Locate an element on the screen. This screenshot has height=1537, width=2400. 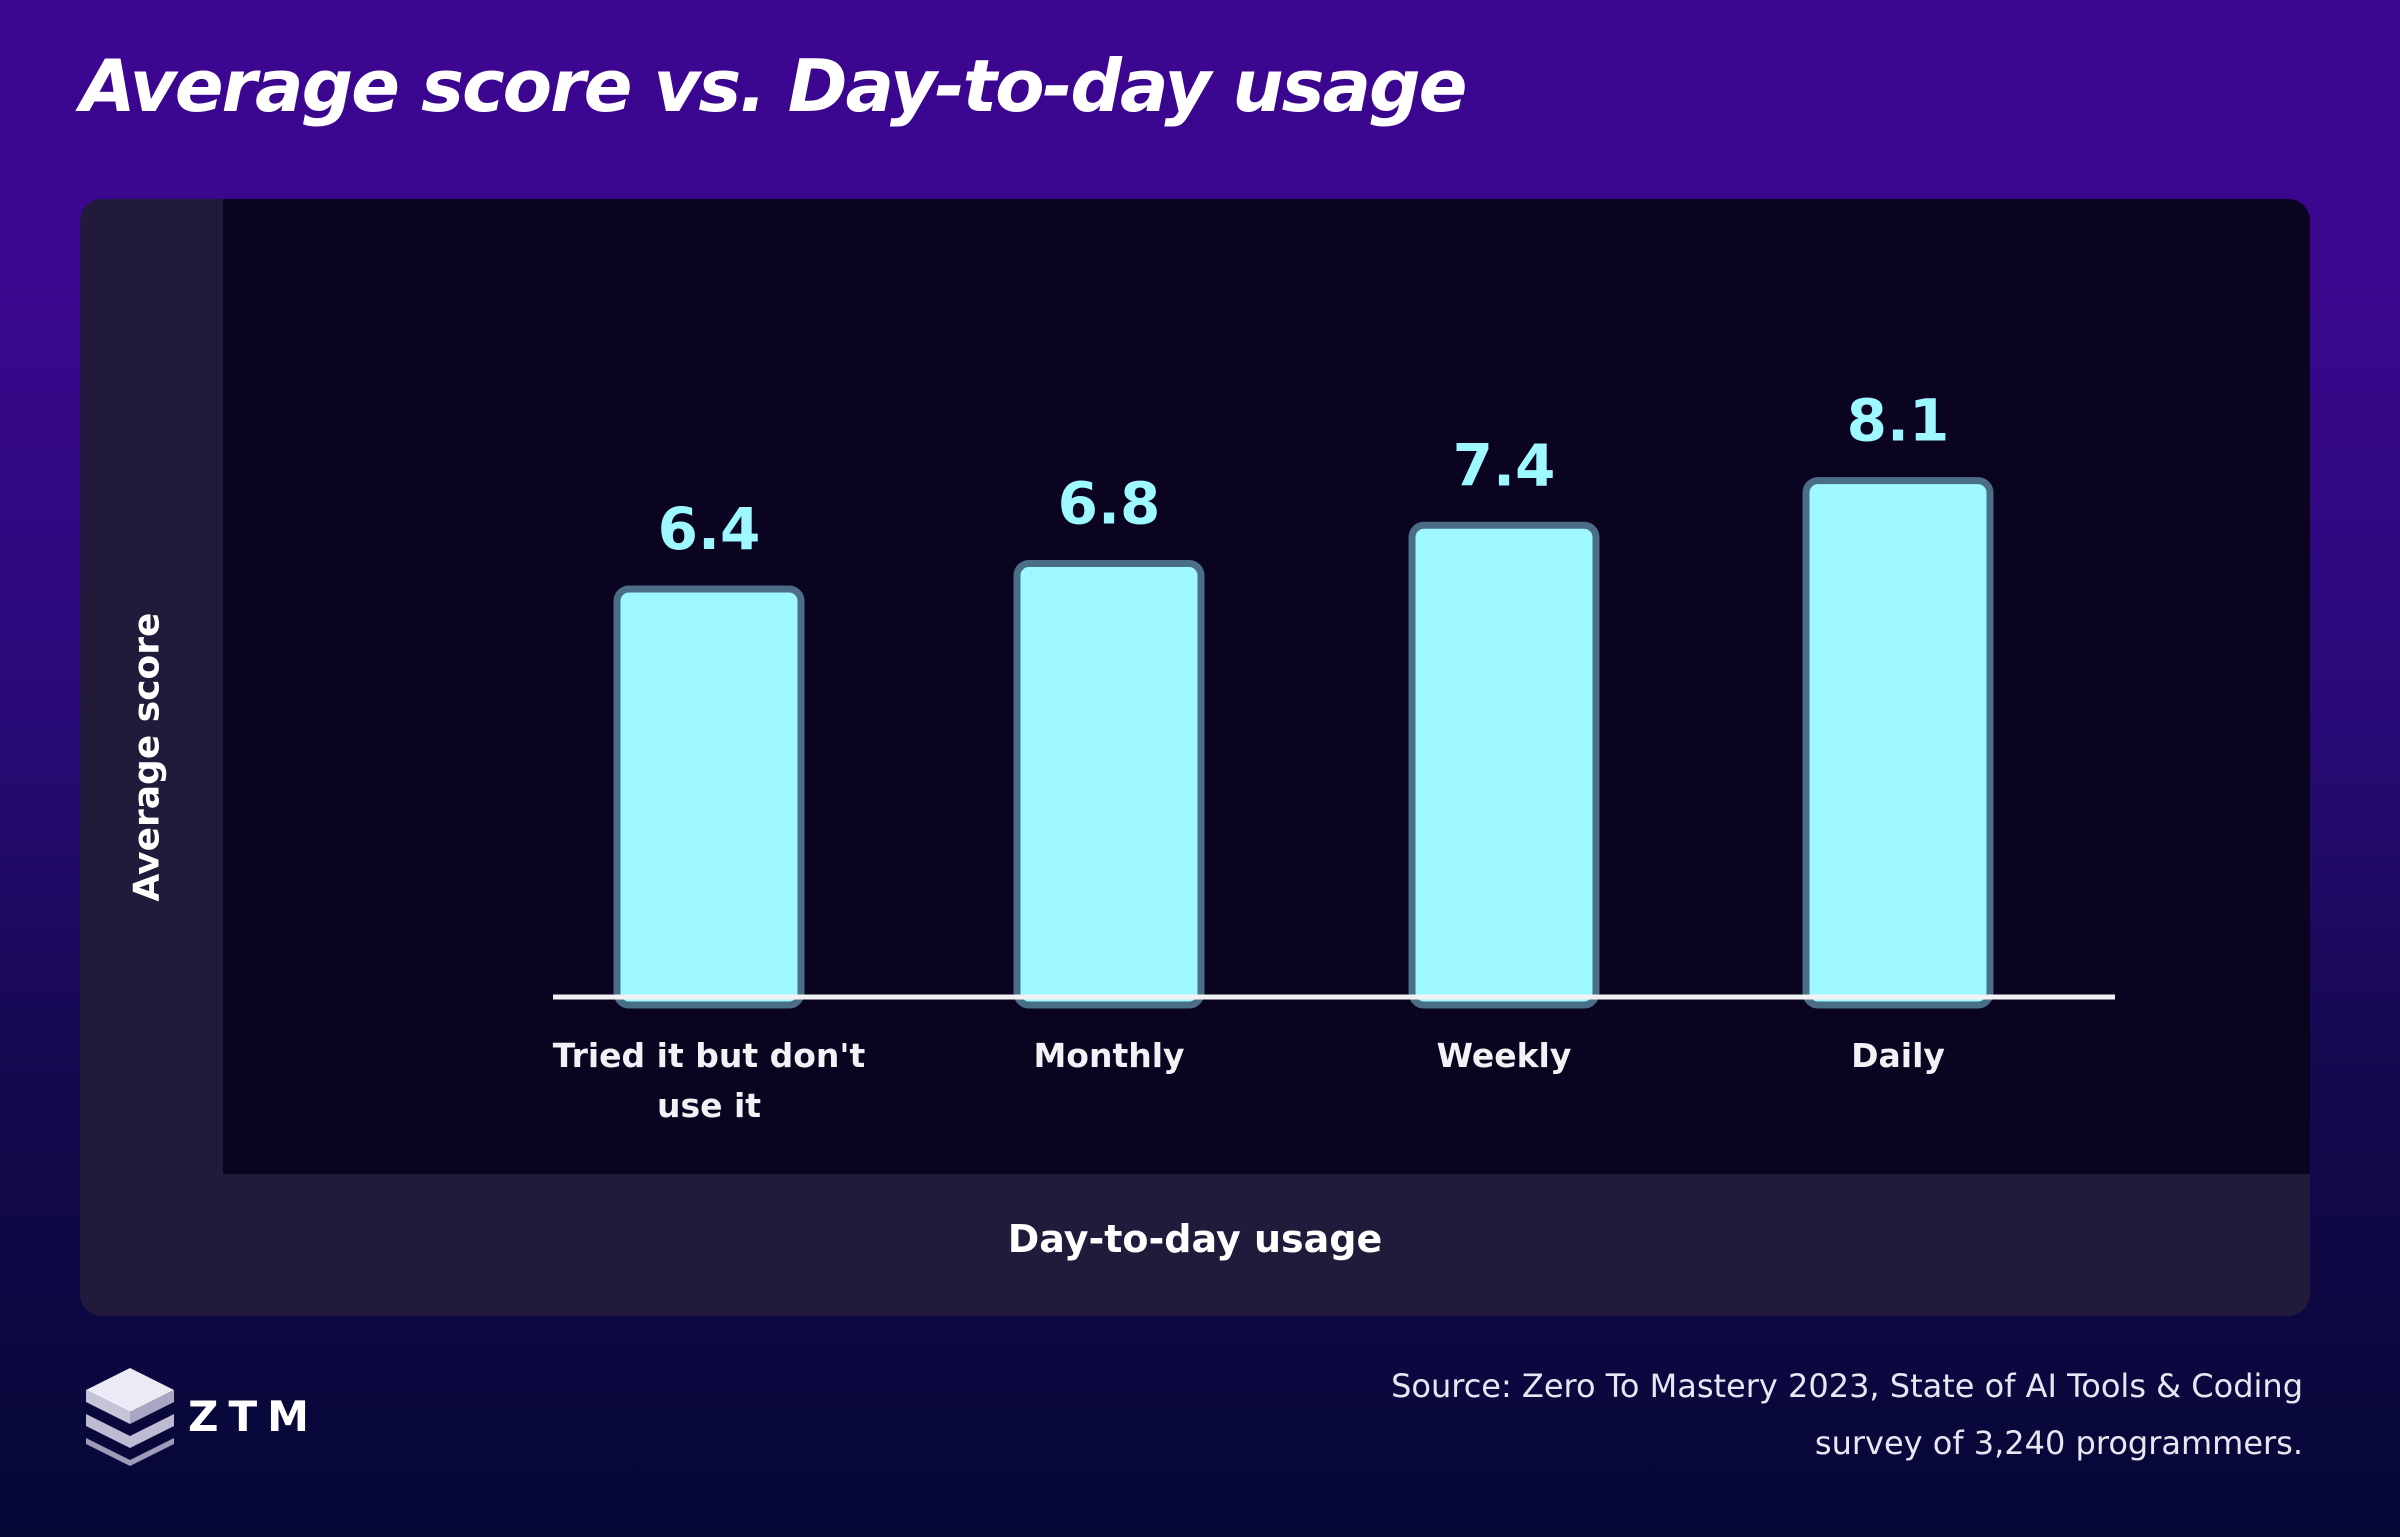
value-label-1: 6.8 is located at coordinates (1109, 504).